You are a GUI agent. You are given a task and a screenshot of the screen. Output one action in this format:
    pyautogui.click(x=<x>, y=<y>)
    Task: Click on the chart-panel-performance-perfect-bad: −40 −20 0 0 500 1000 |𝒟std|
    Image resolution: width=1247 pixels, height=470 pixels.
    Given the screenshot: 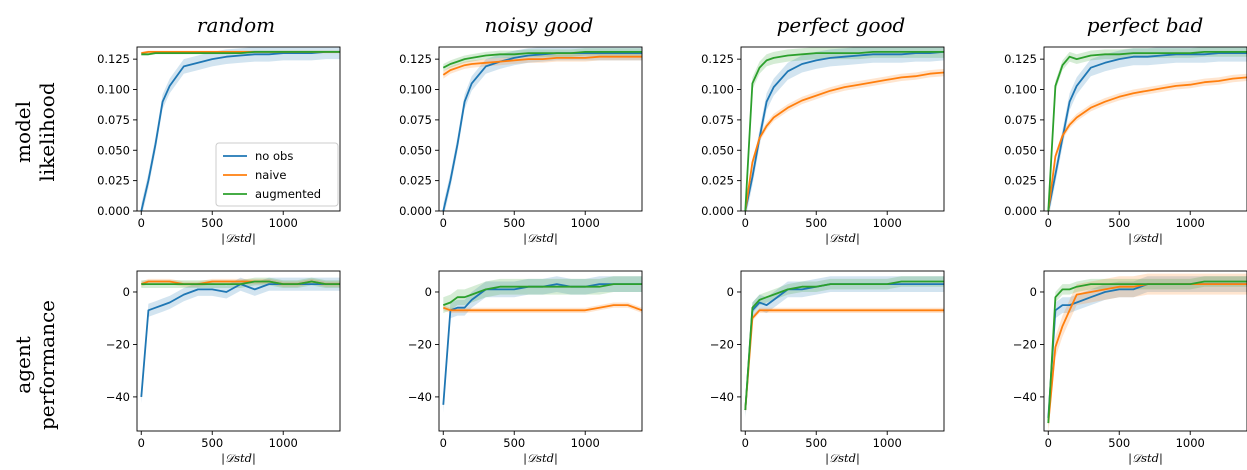 What is the action you would take?
    pyautogui.click(x=1130, y=368)
    